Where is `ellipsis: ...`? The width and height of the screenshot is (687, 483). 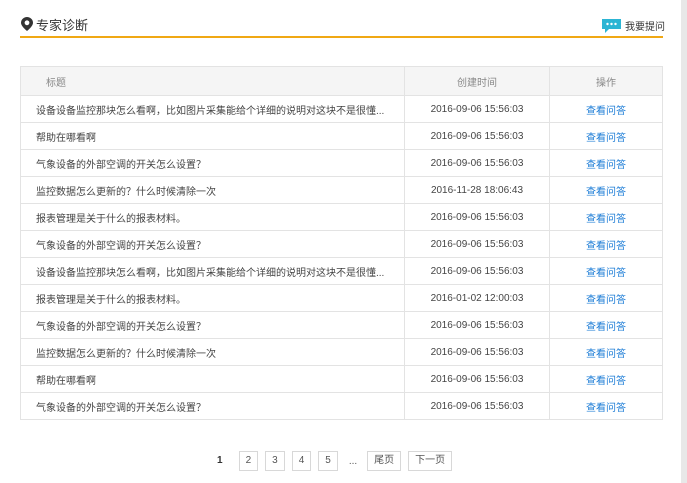 ellipsis: ... is located at coordinates (353, 461).